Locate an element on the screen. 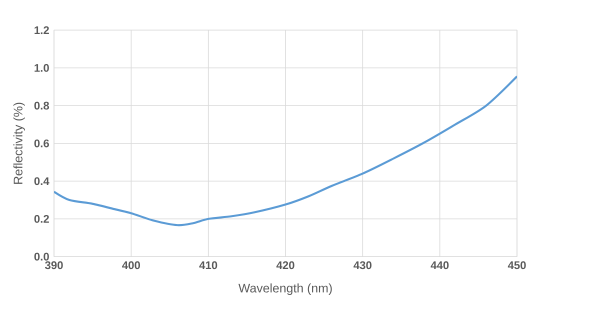 This screenshot has width=593, height=316. x-tick-label: 420 is located at coordinates (285, 265).